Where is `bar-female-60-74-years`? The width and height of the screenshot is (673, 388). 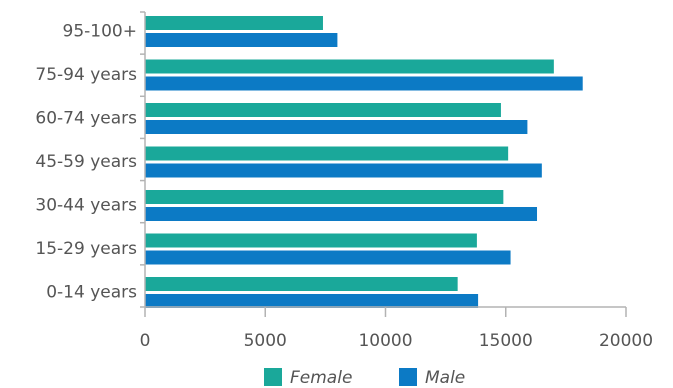
bar-female-60-74-years is located at coordinates (323, 110).